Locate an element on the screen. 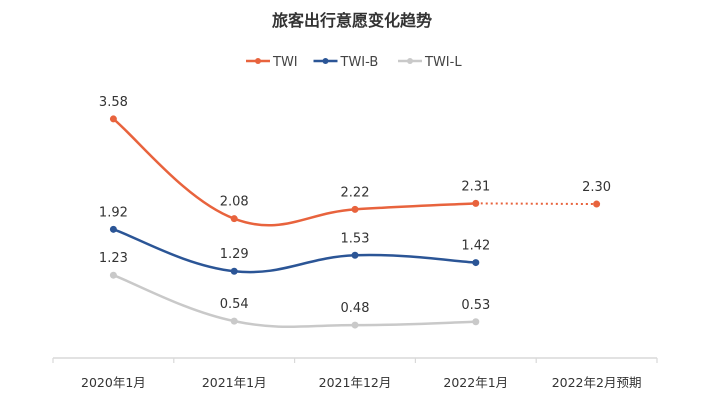 This screenshot has width=705, height=407. data-label: 2.22 is located at coordinates (355, 192).